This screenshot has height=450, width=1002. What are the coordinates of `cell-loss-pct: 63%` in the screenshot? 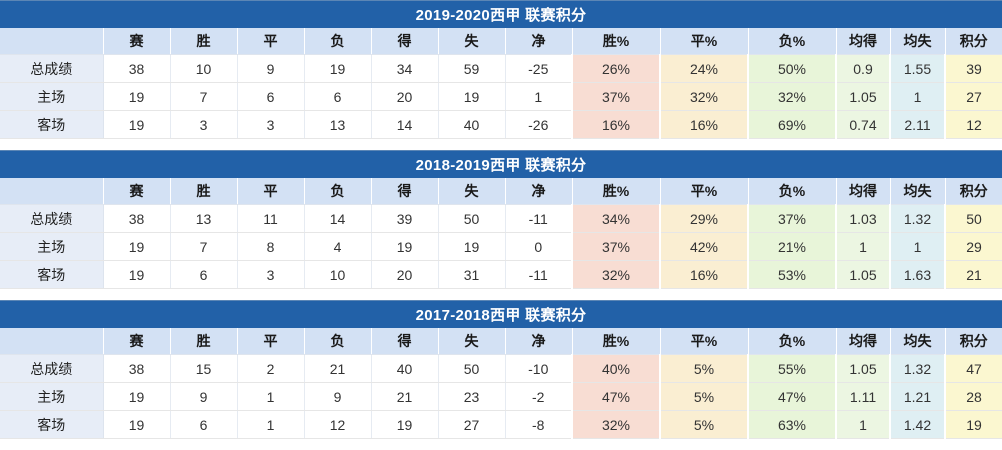 It's located at (792, 424).